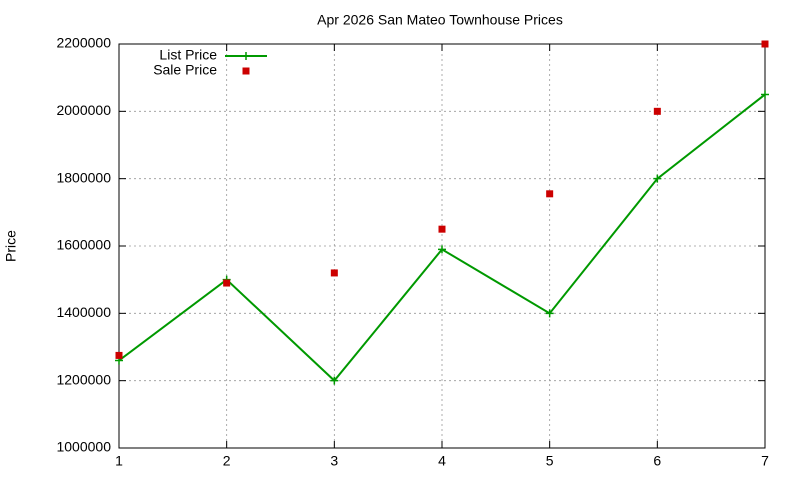 This screenshot has width=800, height=480. I want to click on y-tick-label: 1000000, so click(83, 447).